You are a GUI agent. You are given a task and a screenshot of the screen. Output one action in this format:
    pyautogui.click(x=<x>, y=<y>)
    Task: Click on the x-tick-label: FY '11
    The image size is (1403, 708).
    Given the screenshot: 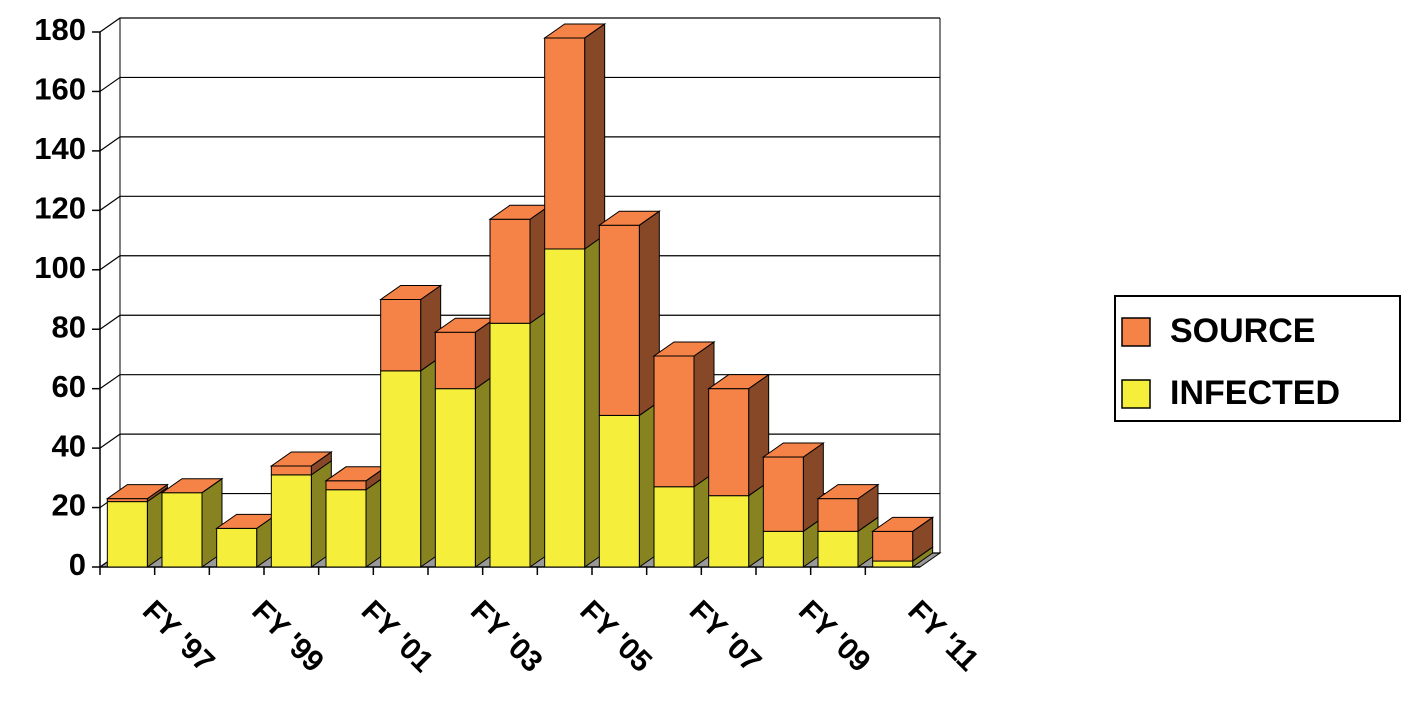 What is the action you would take?
    pyautogui.click(x=942, y=635)
    